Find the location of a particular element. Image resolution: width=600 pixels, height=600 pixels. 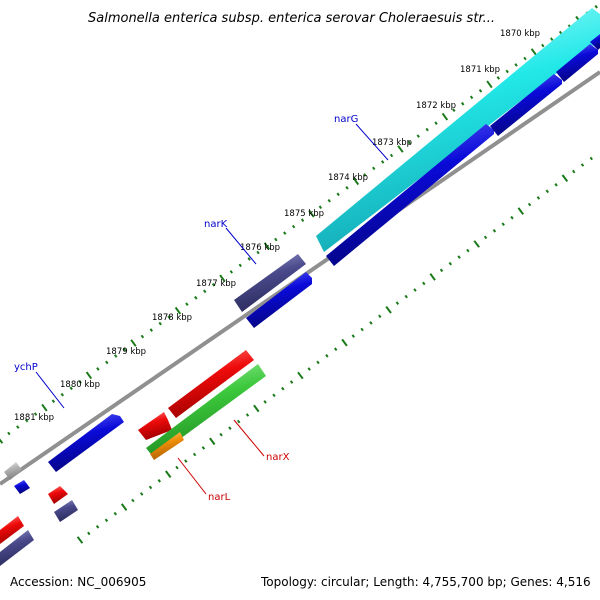

gene-green is located at coordinates (206, 411).